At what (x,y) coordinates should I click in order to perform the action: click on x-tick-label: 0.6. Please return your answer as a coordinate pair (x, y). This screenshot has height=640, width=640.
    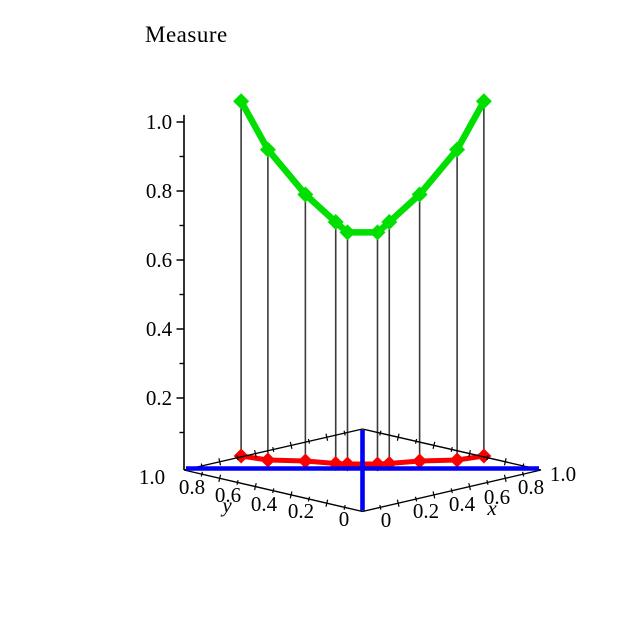
    Looking at the image, I should click on (497, 497).